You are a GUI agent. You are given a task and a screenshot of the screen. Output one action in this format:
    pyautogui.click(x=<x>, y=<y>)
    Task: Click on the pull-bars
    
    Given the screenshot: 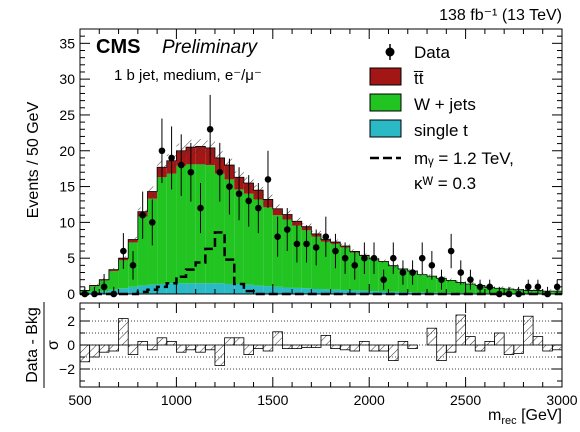 What is the action you would take?
    pyautogui.click(x=321, y=340)
    